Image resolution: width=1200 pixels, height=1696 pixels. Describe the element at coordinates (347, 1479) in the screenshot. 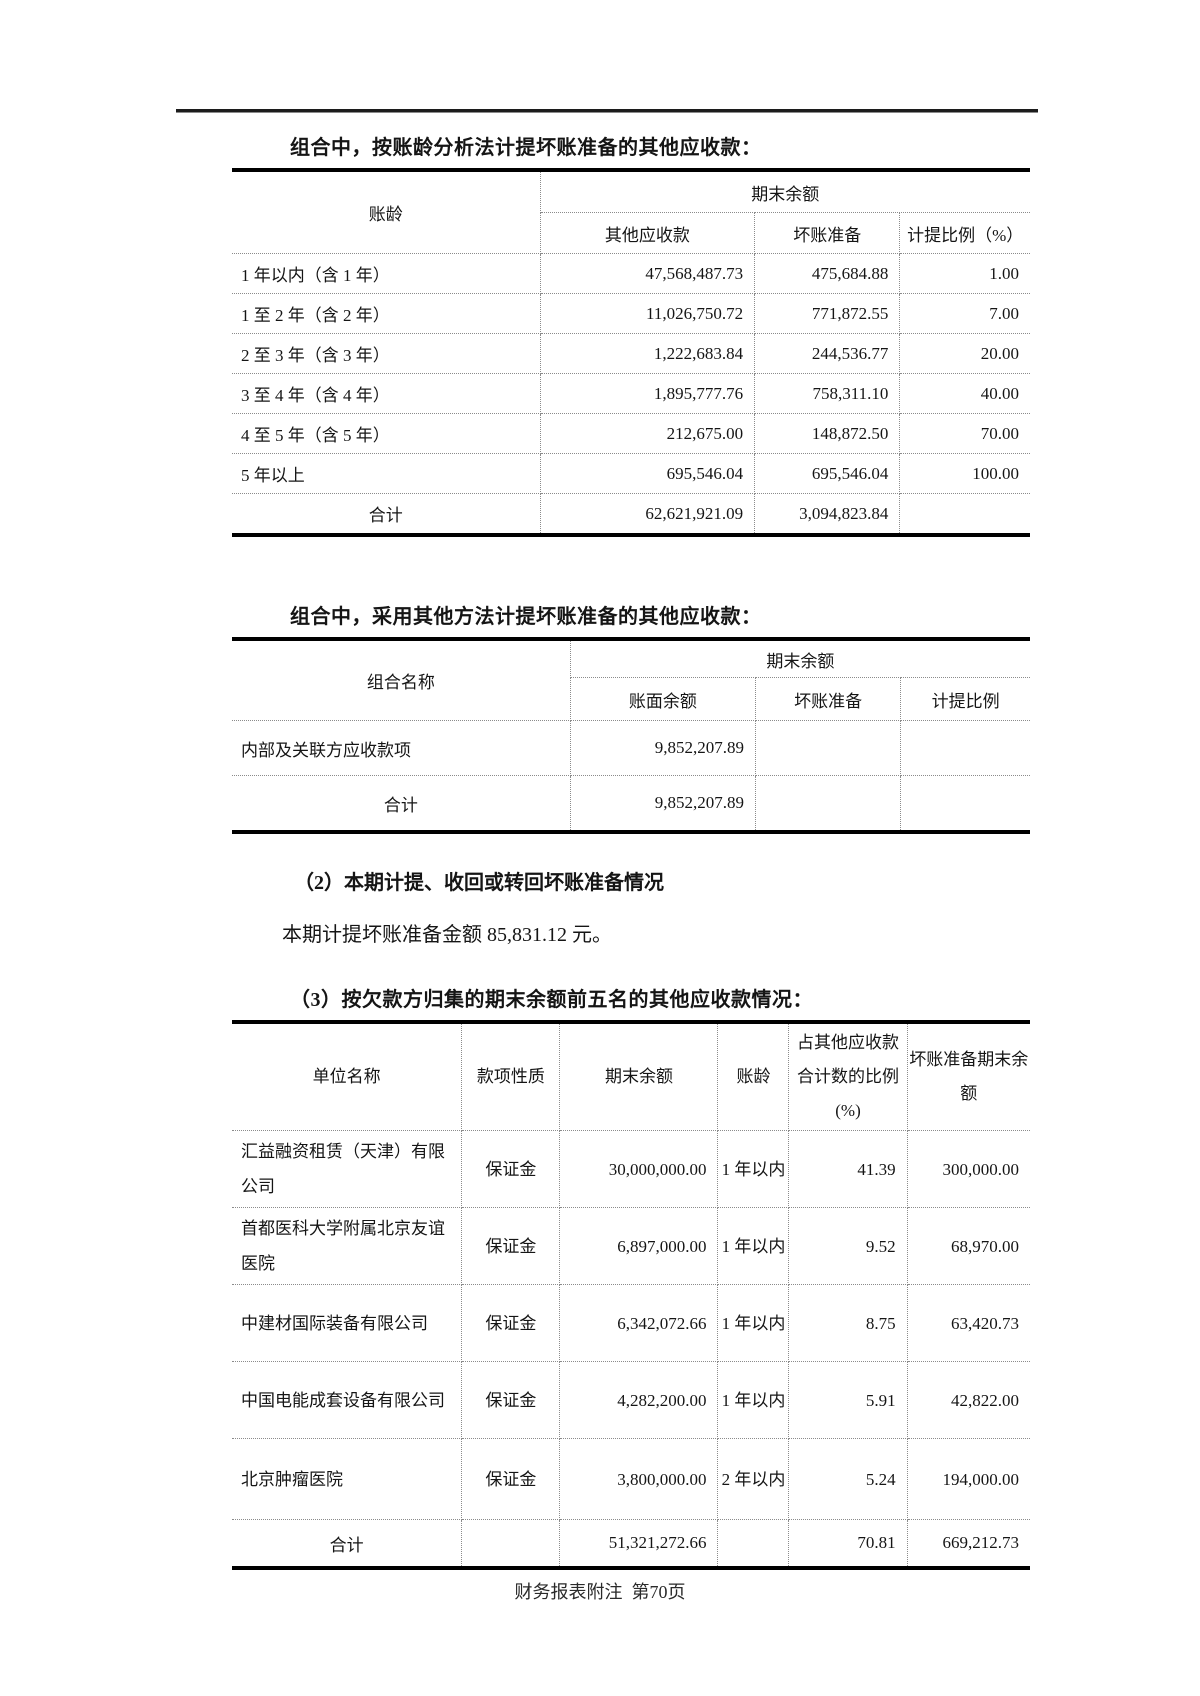

I see `entity-name-cell: 北京肿瘤医院` at that location.